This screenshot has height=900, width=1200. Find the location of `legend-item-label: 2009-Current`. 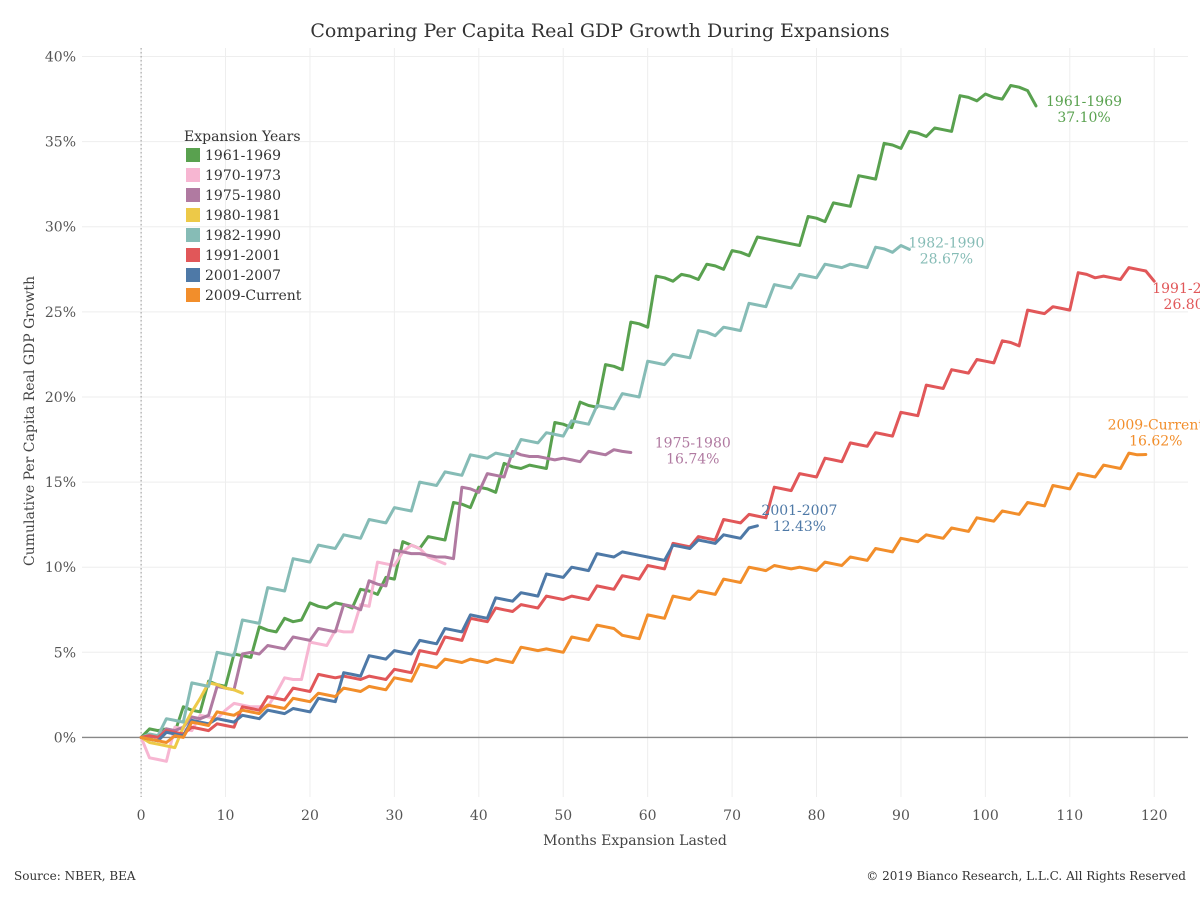

legend-item-label: 2009-Current is located at coordinates (253, 296).